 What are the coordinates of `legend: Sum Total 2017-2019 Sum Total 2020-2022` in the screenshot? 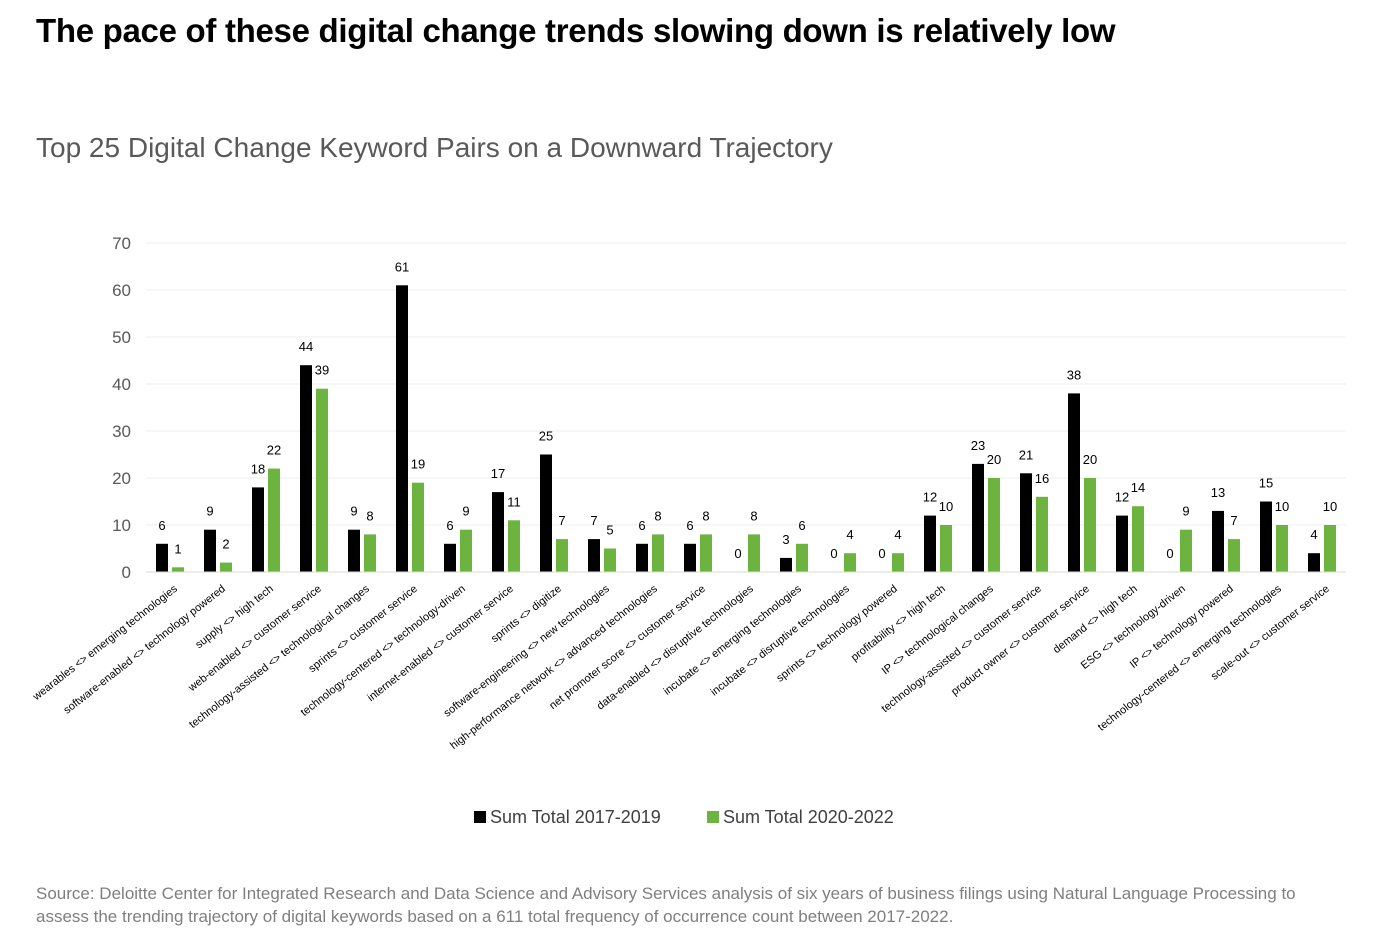 It's located at (684, 817).